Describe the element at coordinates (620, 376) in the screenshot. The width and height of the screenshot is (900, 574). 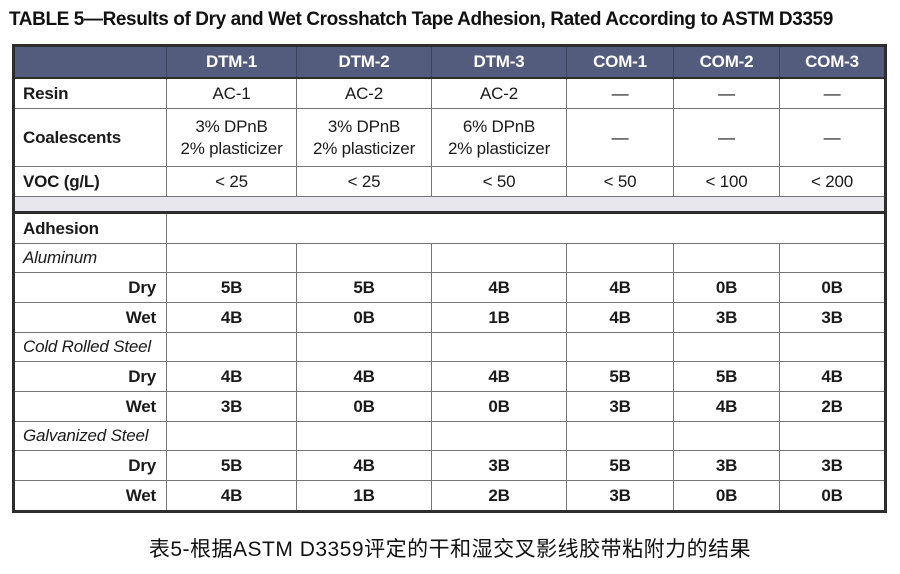
I see `crs-dry-com-1: 5B` at that location.